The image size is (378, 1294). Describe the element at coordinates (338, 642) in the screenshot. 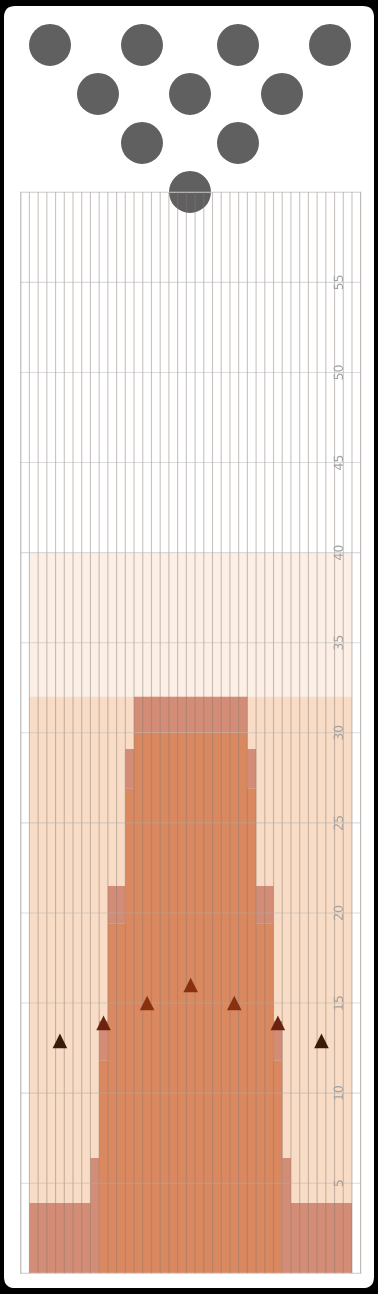

I see `y-tick-label: 35` at that location.